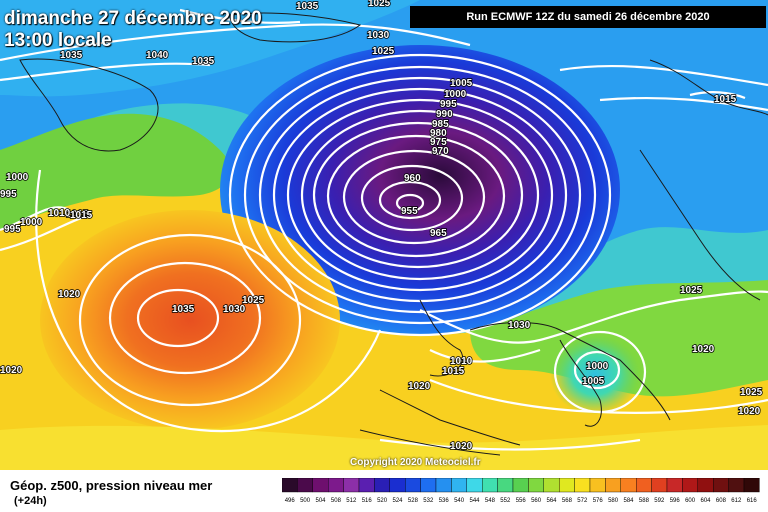  I want to click on legend-tick-label: 564, so click(551, 501).